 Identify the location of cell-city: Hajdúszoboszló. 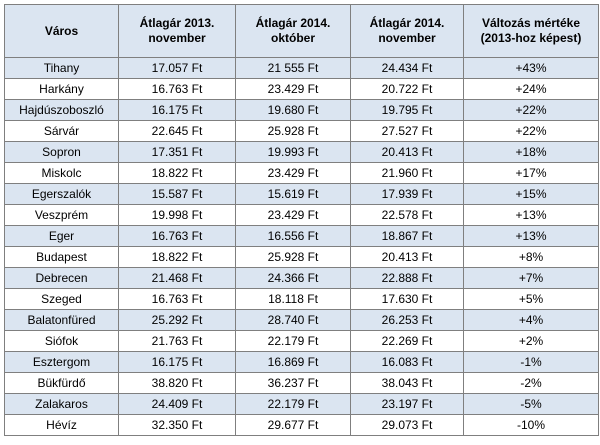
(61, 110).